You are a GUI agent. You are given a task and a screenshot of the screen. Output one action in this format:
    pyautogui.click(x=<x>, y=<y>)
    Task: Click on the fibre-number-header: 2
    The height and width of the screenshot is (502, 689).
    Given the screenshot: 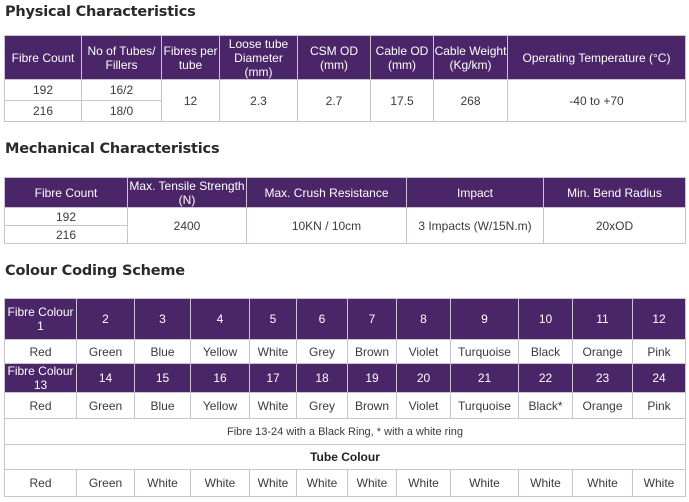 What is the action you would take?
    pyautogui.click(x=105, y=319)
    